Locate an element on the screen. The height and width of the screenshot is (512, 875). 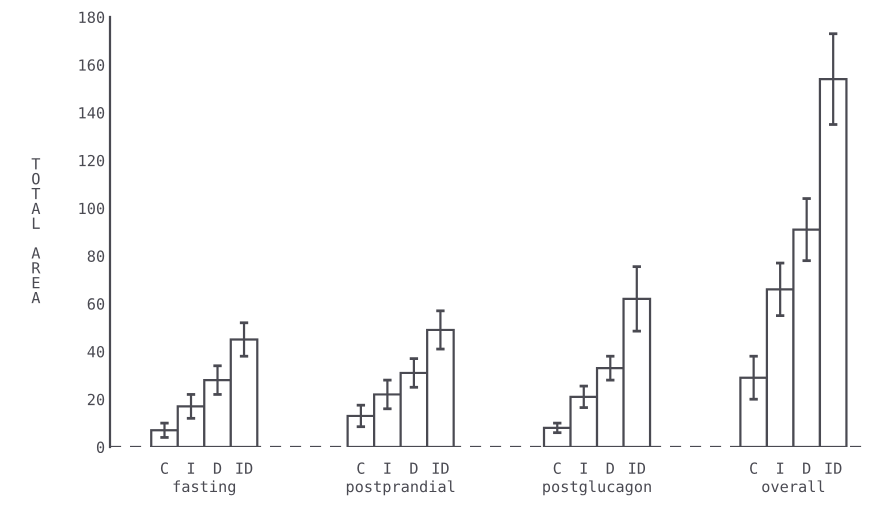
x-tick-label: overall is located at coordinates (793, 486).